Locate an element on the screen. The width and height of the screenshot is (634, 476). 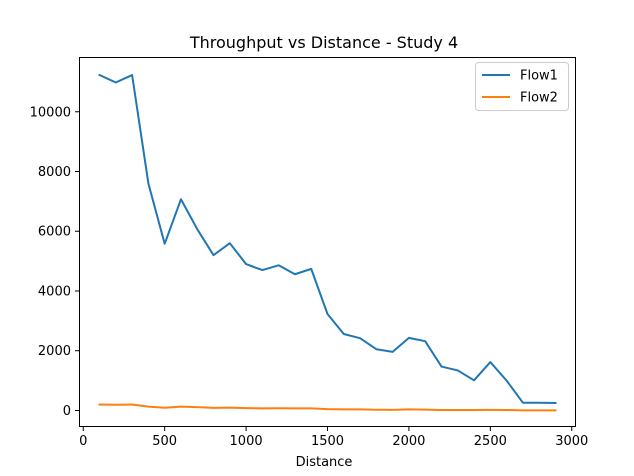
y-tick-label: 2000 is located at coordinates (54, 351).